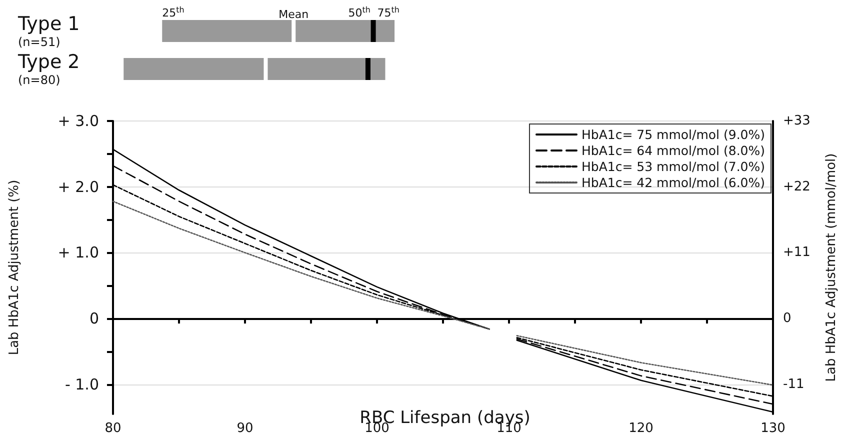 This screenshot has height=435, width=846. Describe the element at coordinates (293, 14) in the screenshot. I see `annotation: Mean` at that location.